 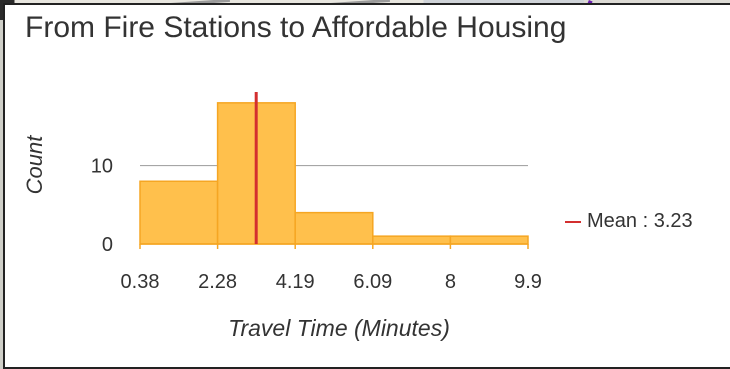 What do you see at coordinates (107, 245) in the screenshot?
I see `y-tick-label: 0` at bounding box center [107, 245].